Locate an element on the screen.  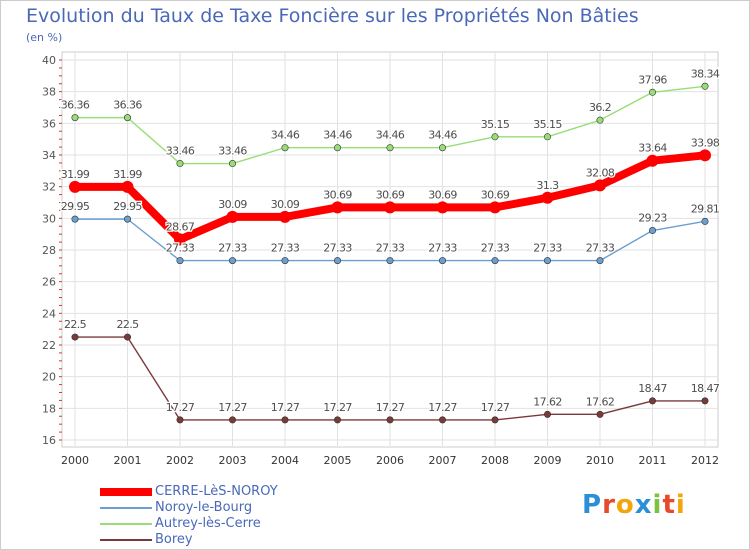
proxiti-logo: Proxiti is located at coordinates (634, 505).